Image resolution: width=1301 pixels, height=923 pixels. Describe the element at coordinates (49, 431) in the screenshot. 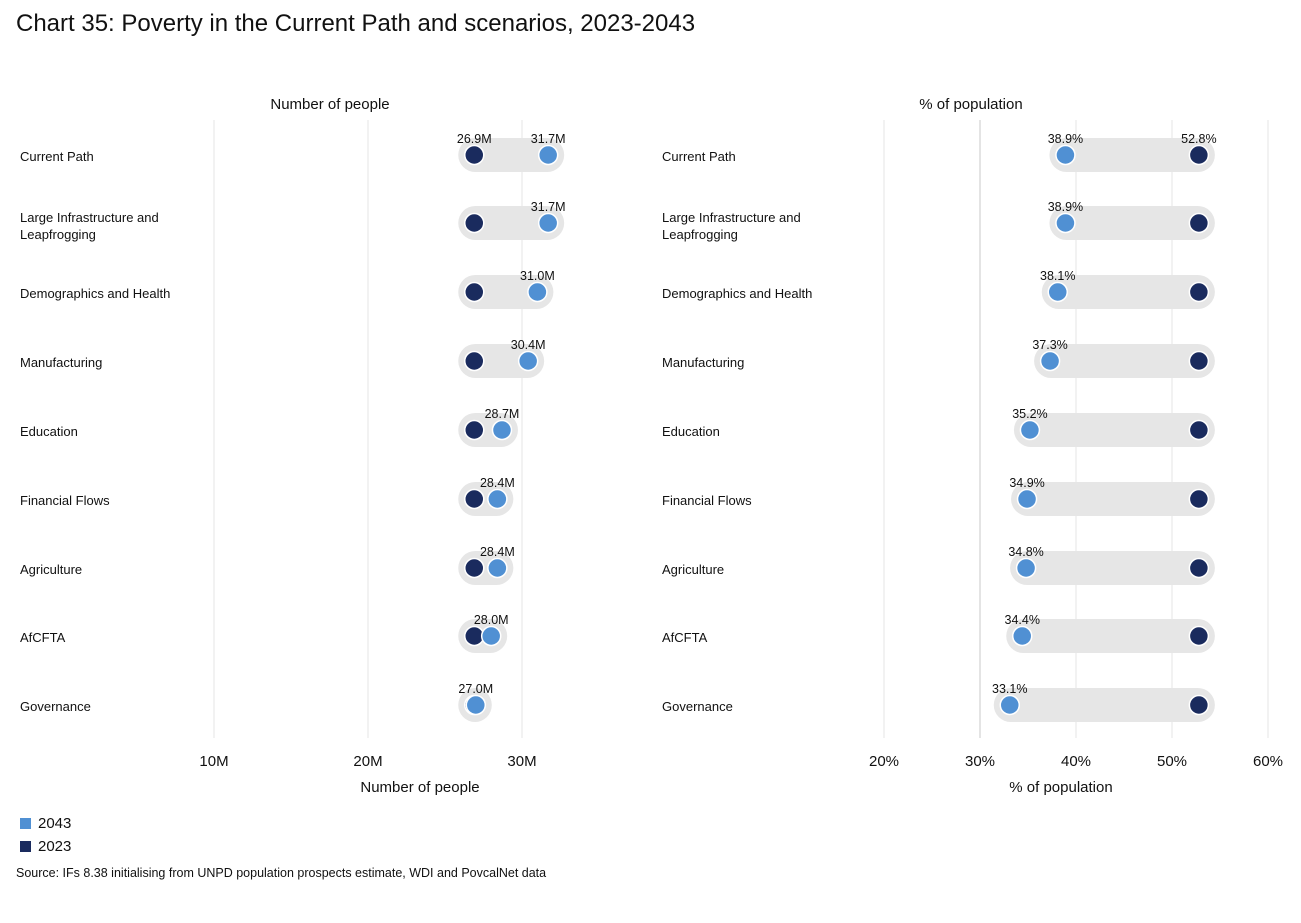

I see `panel1-category-label: Education` at that location.